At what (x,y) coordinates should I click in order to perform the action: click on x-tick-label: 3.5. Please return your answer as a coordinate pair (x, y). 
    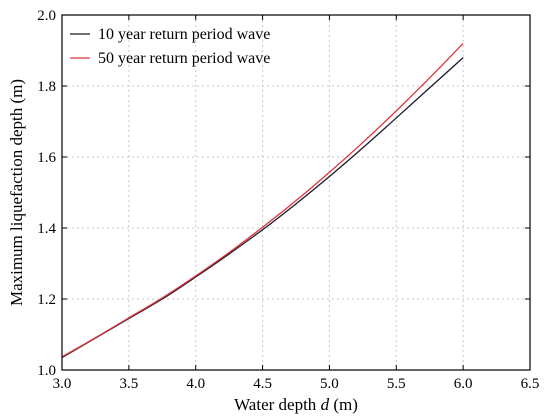
    Looking at the image, I should click on (128, 384).